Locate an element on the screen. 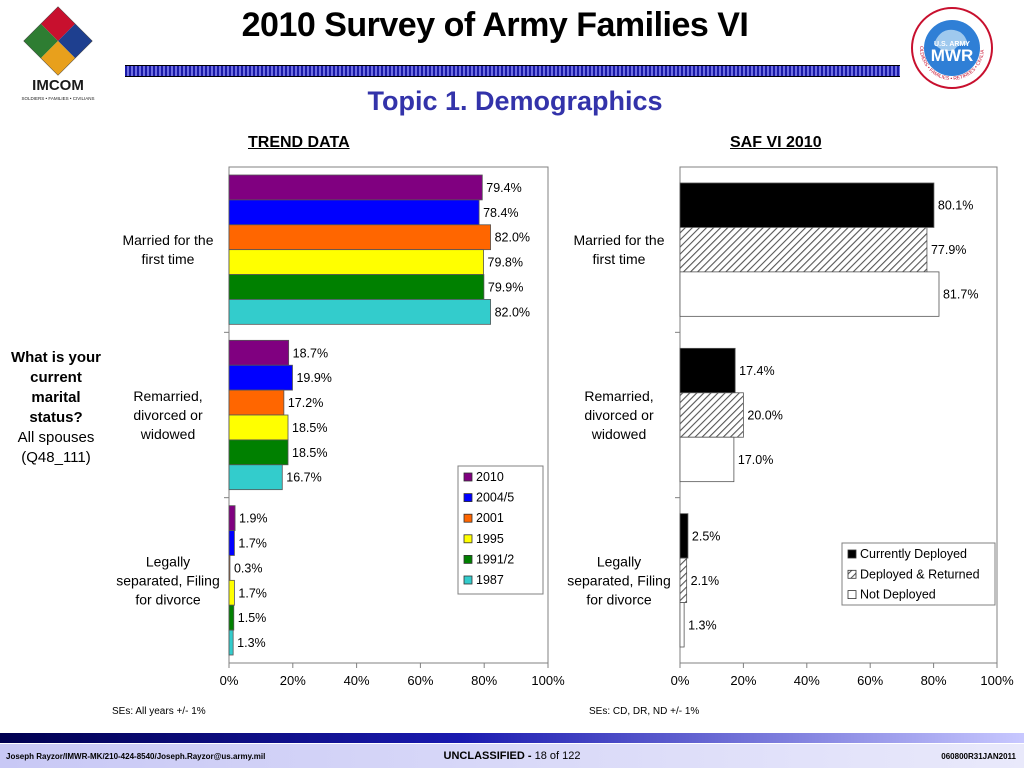 This screenshot has height=768, width=1024. legend-swatch-2010 is located at coordinates (468, 477).